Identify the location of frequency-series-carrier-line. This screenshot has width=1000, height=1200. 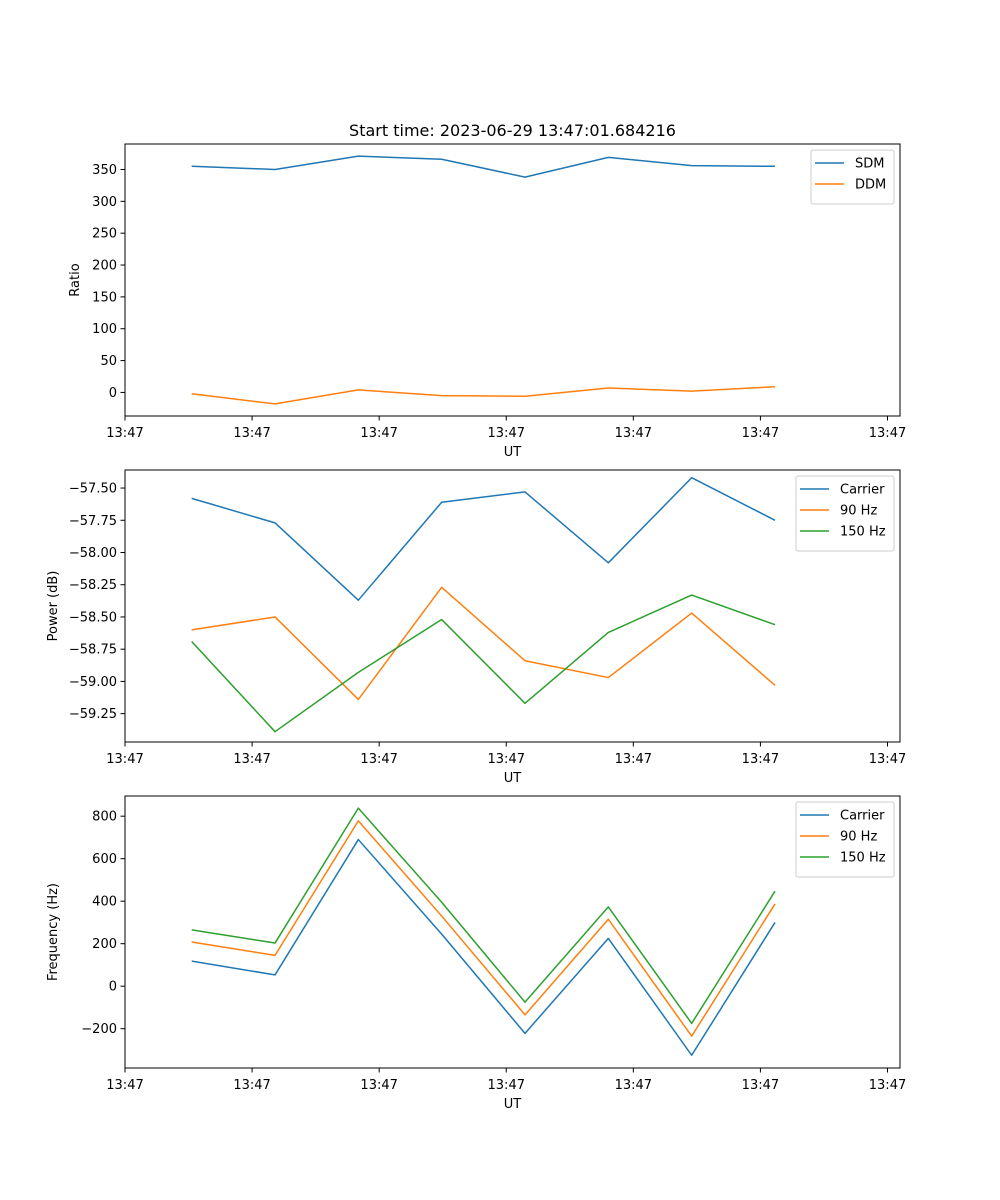
(483, 947).